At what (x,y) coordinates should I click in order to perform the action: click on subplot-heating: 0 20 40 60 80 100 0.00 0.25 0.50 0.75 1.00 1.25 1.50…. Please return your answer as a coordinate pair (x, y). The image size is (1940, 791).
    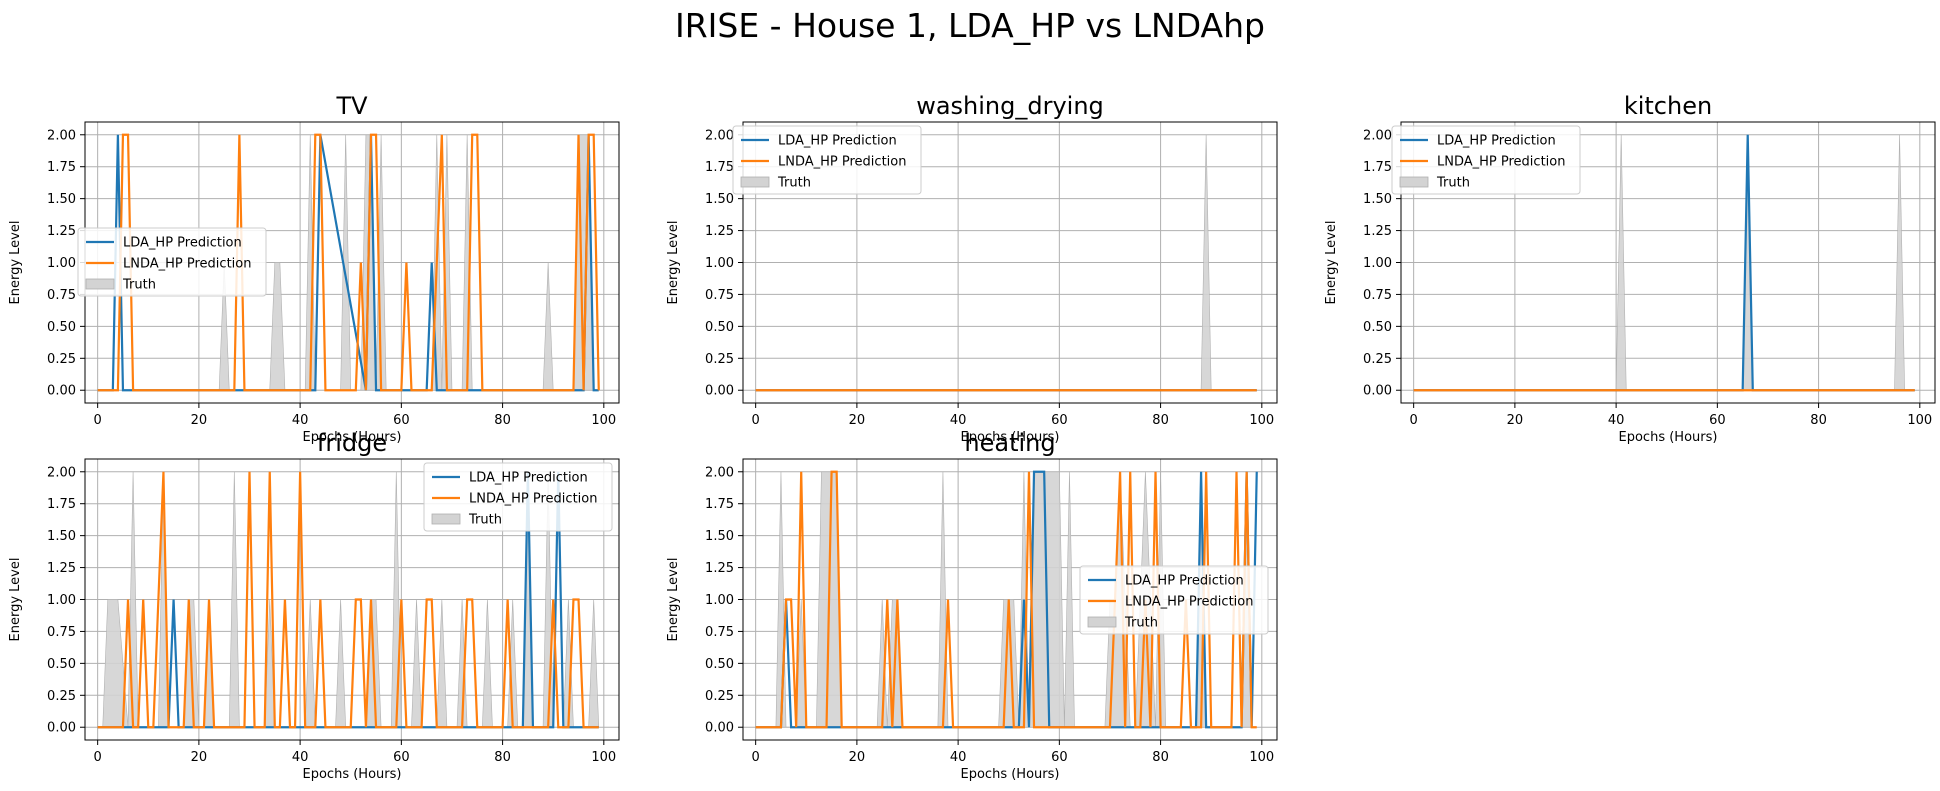
    Looking at the image, I should click on (972, 605).